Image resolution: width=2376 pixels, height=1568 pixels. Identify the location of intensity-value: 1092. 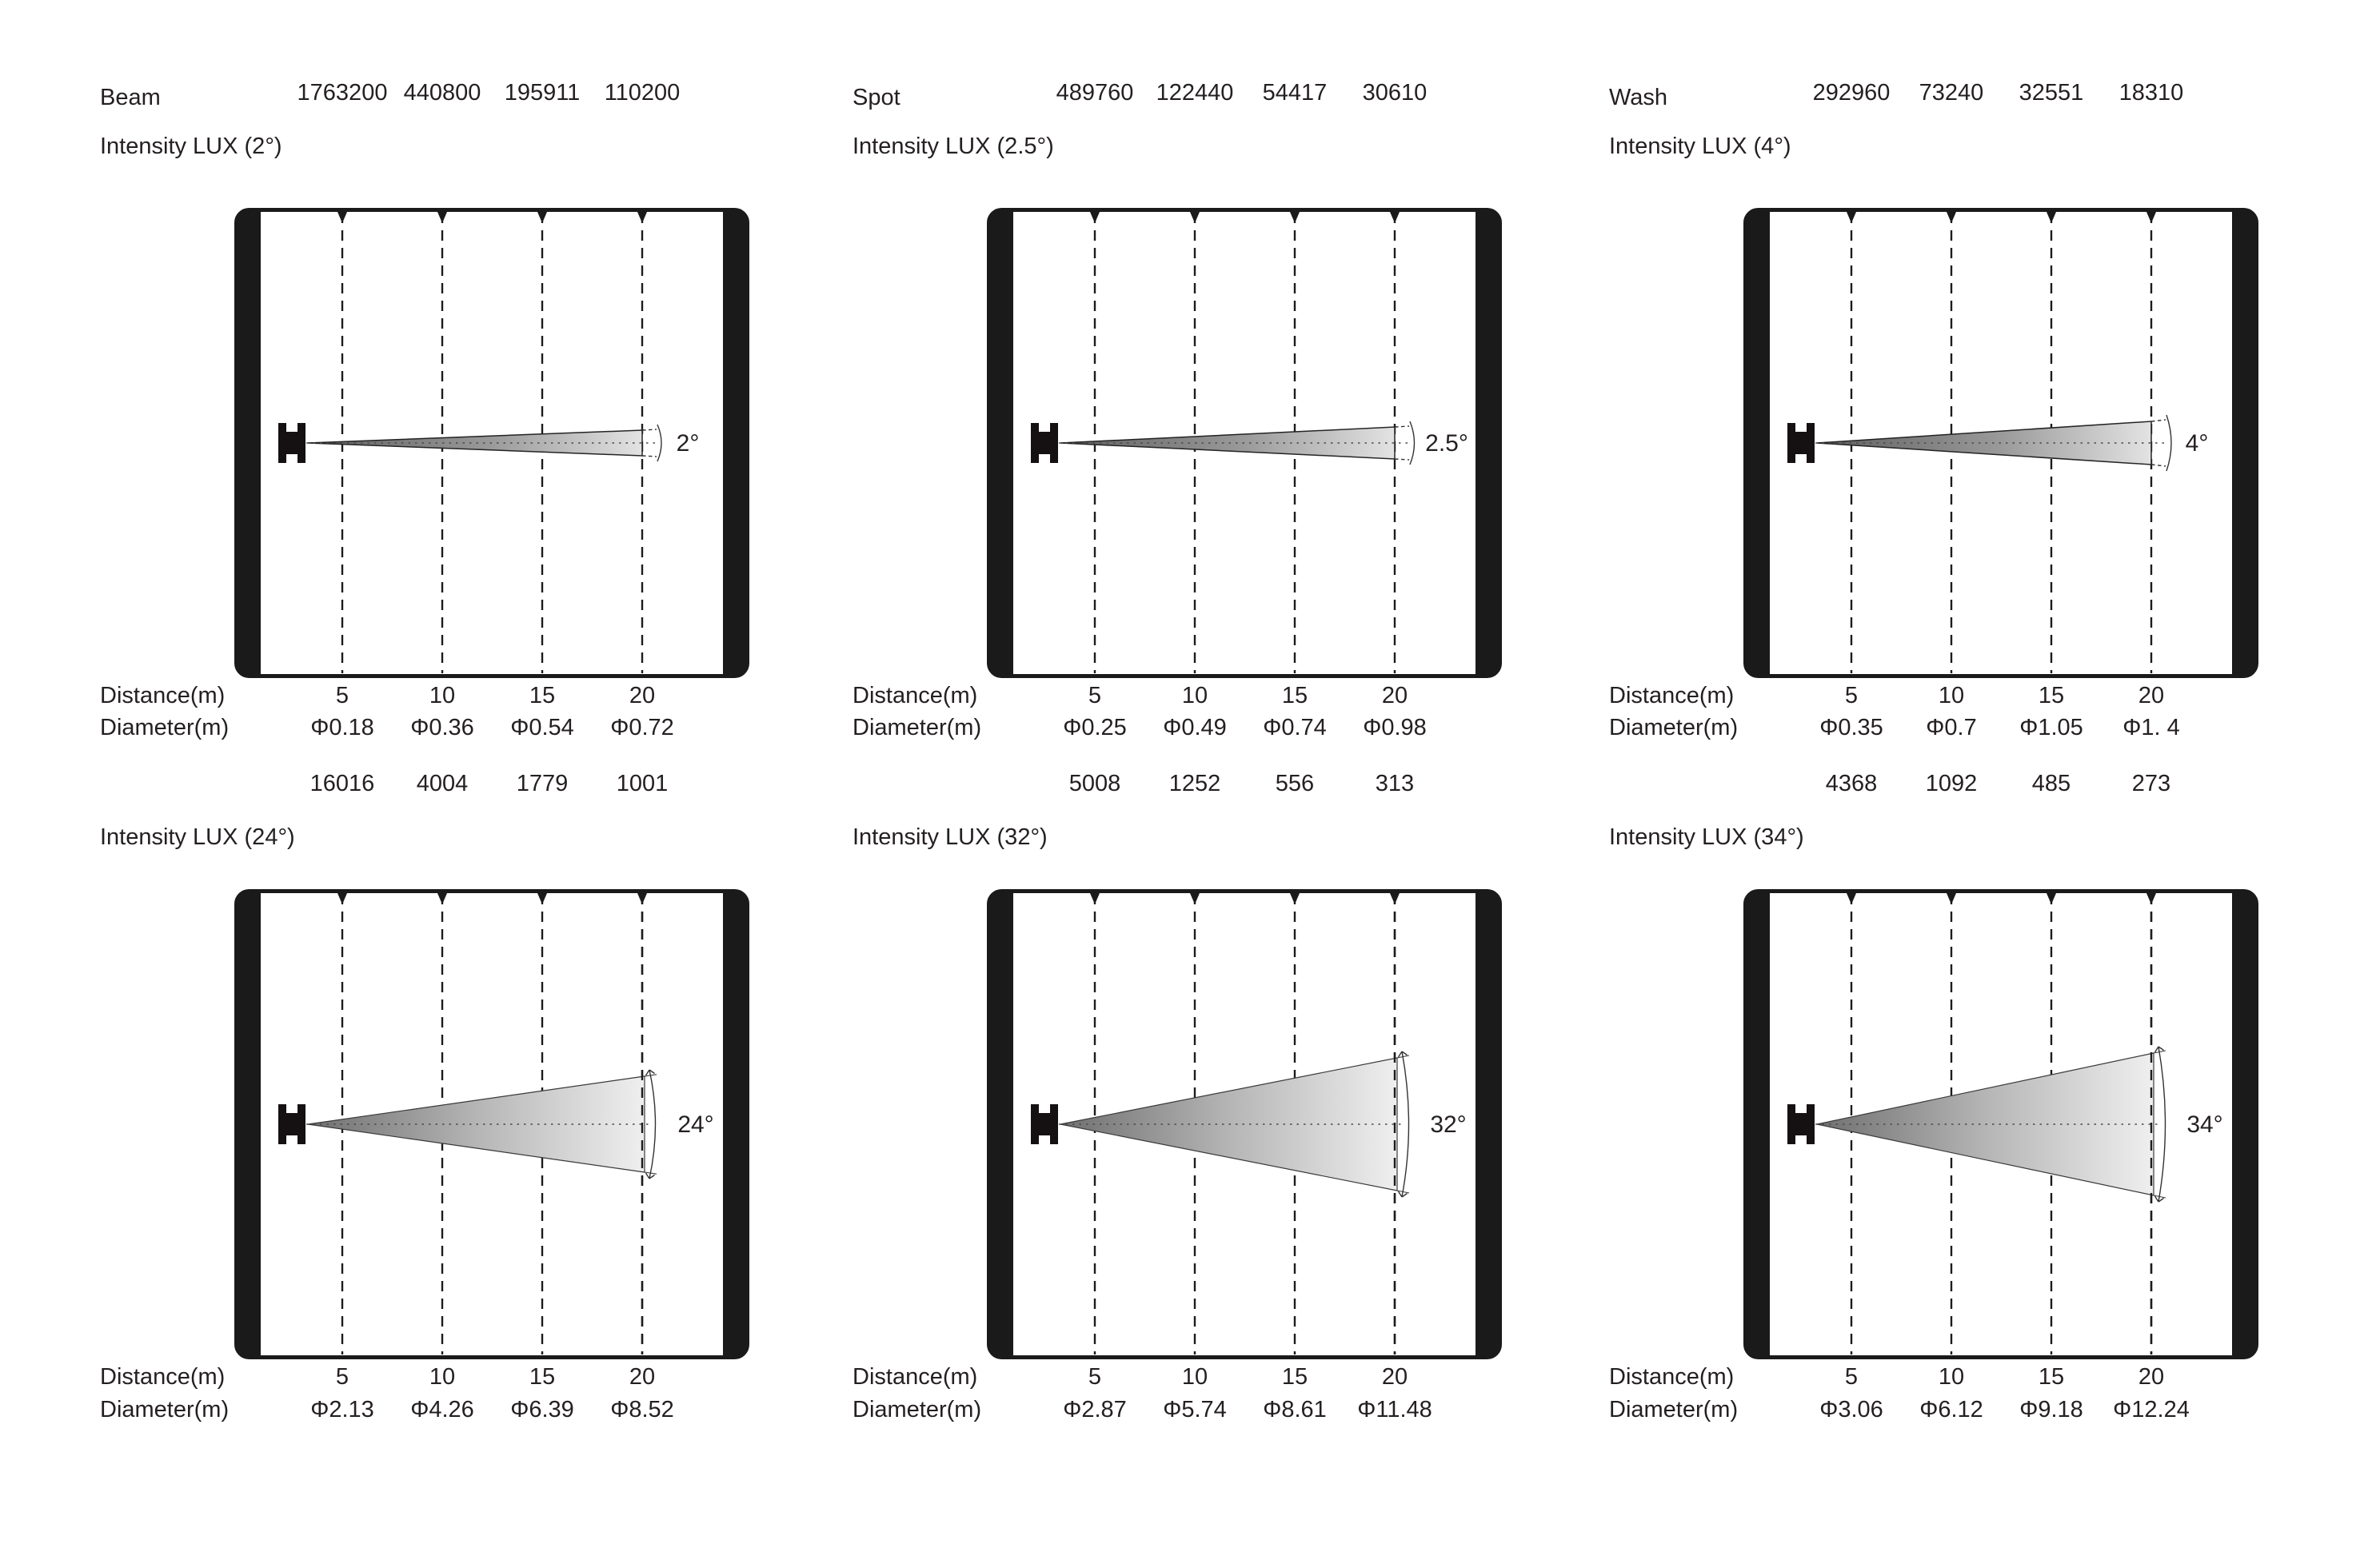
(1951, 783).